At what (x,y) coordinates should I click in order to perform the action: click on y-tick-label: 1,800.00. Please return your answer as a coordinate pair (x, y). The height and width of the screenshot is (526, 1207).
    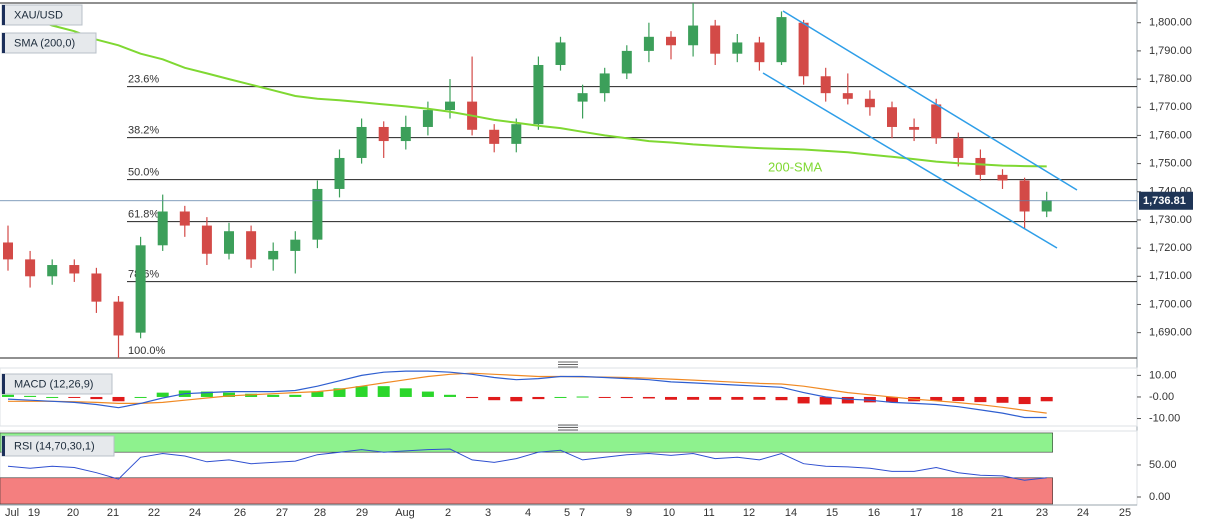
    Looking at the image, I should click on (1170, 23).